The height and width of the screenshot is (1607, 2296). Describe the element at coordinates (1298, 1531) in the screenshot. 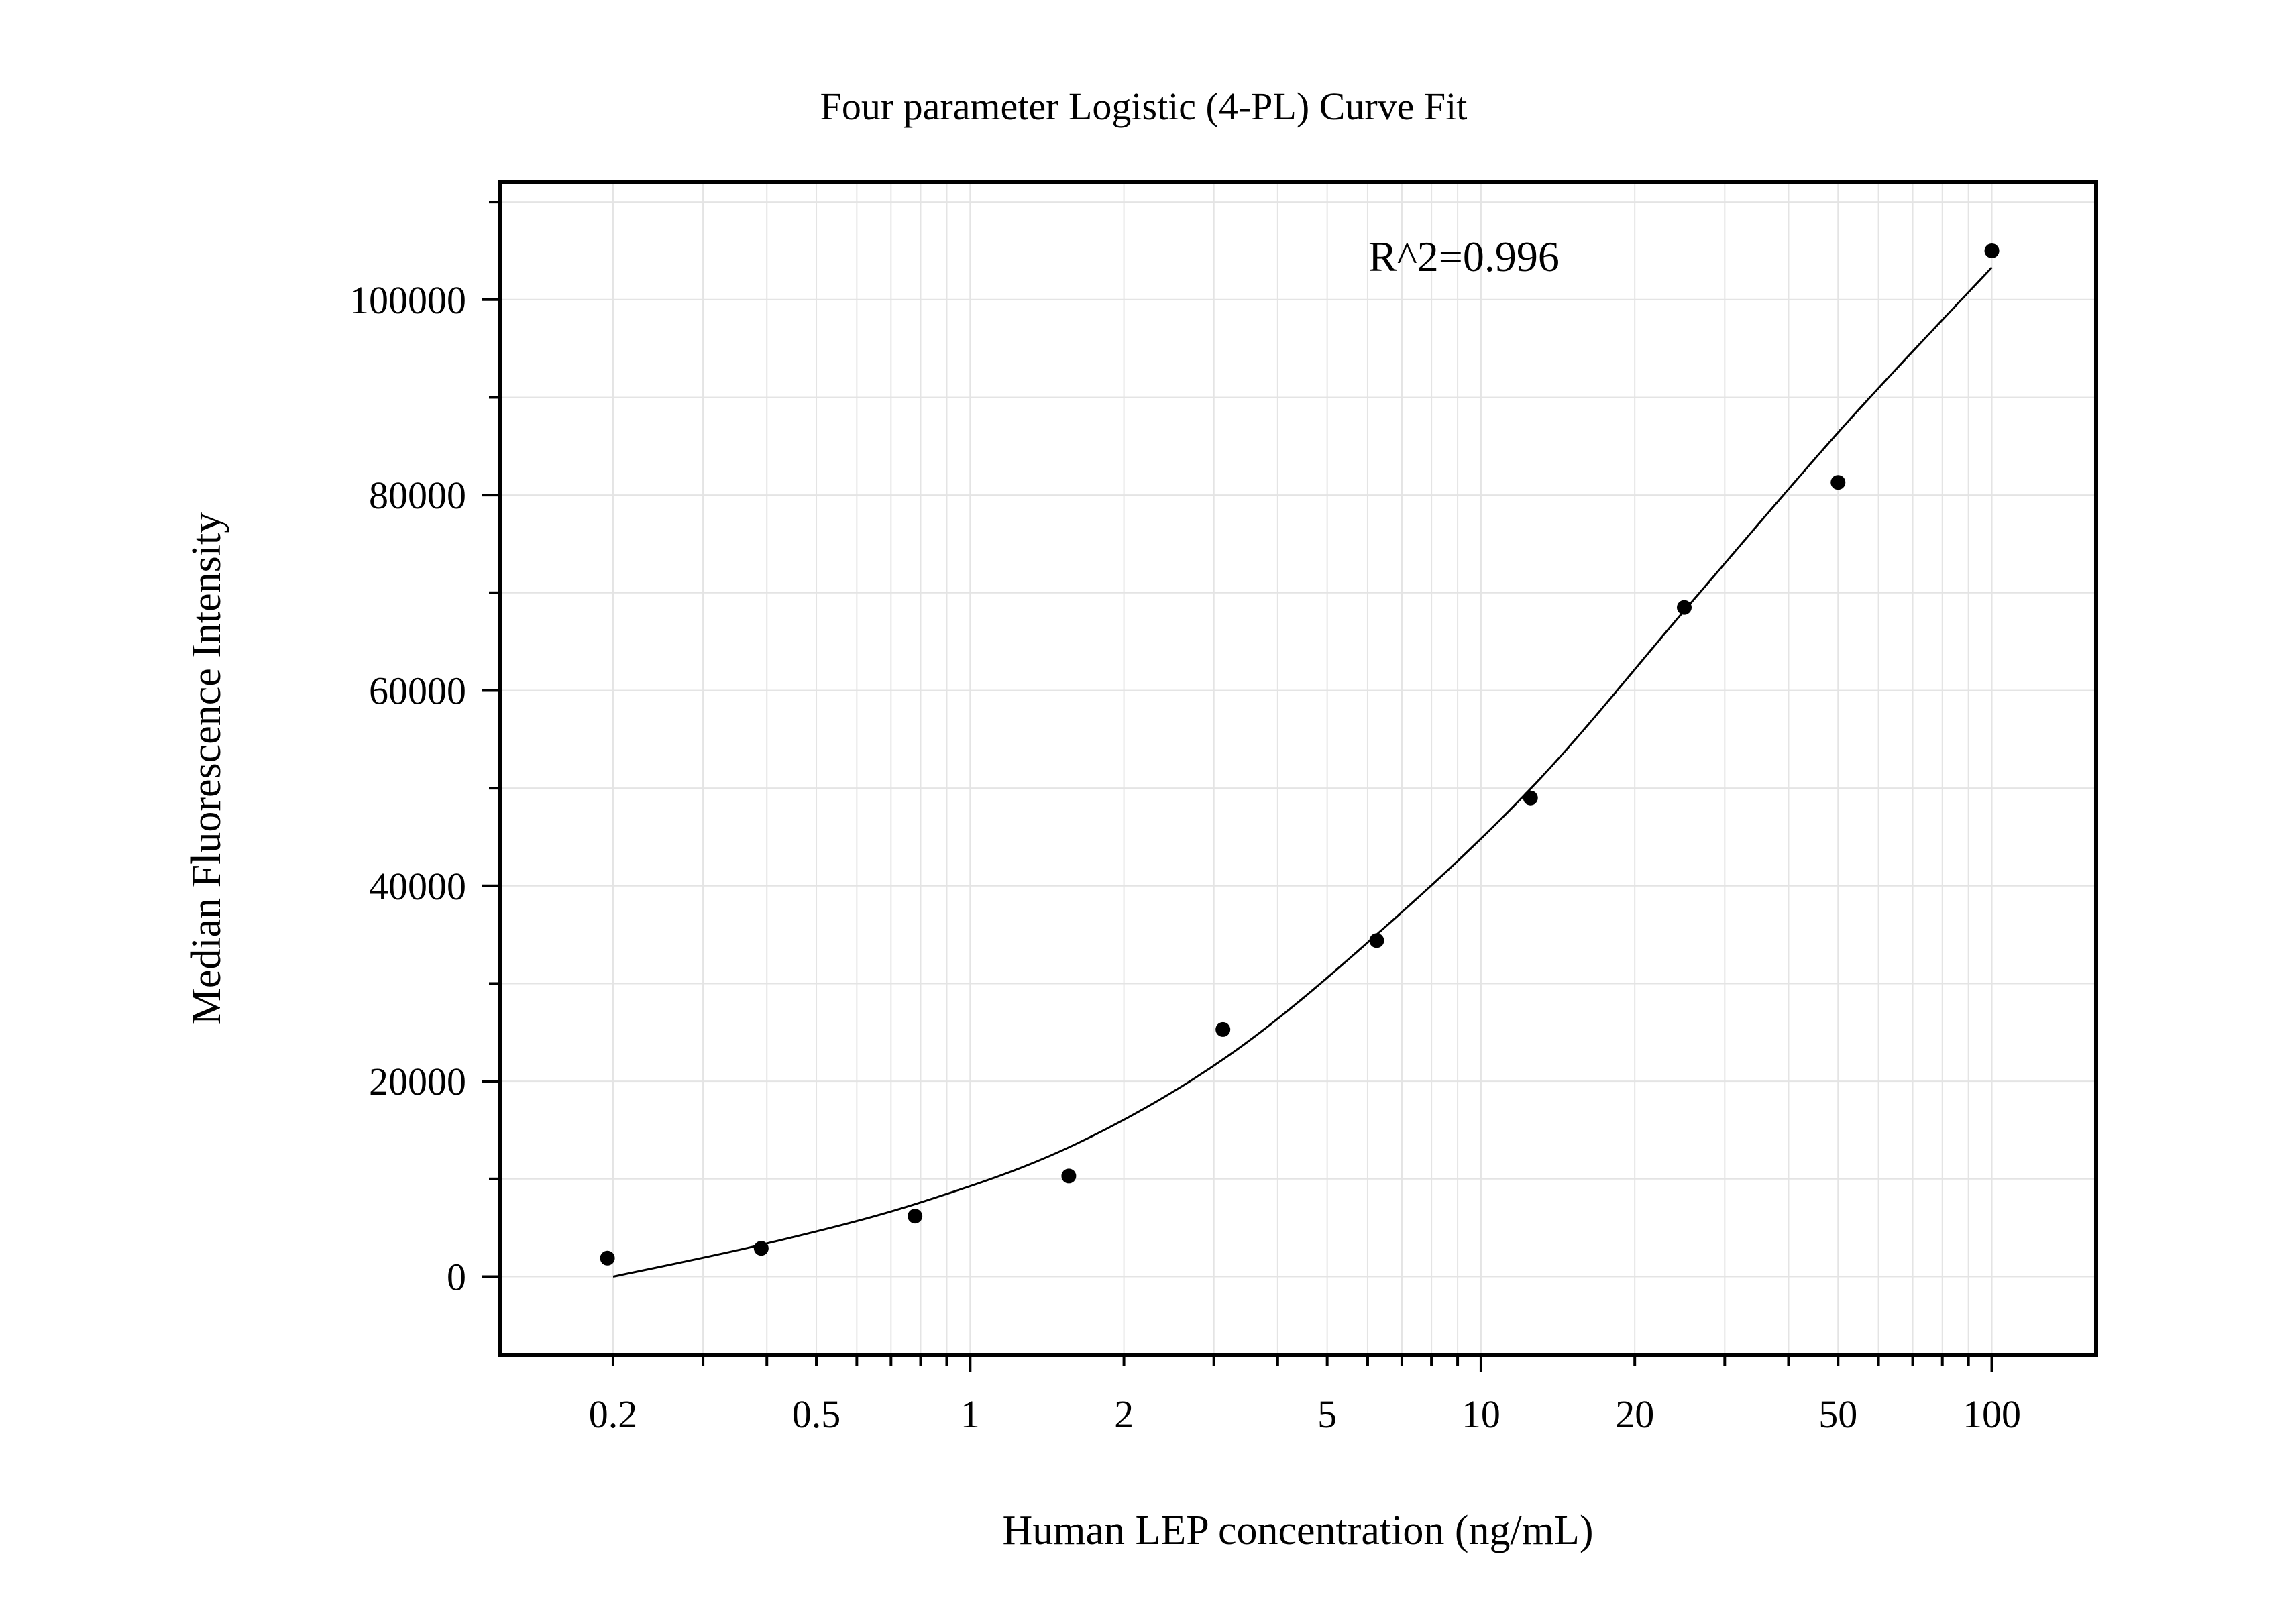

I see `x-axis-label: Human LEP concentration (ng/mL)` at that location.